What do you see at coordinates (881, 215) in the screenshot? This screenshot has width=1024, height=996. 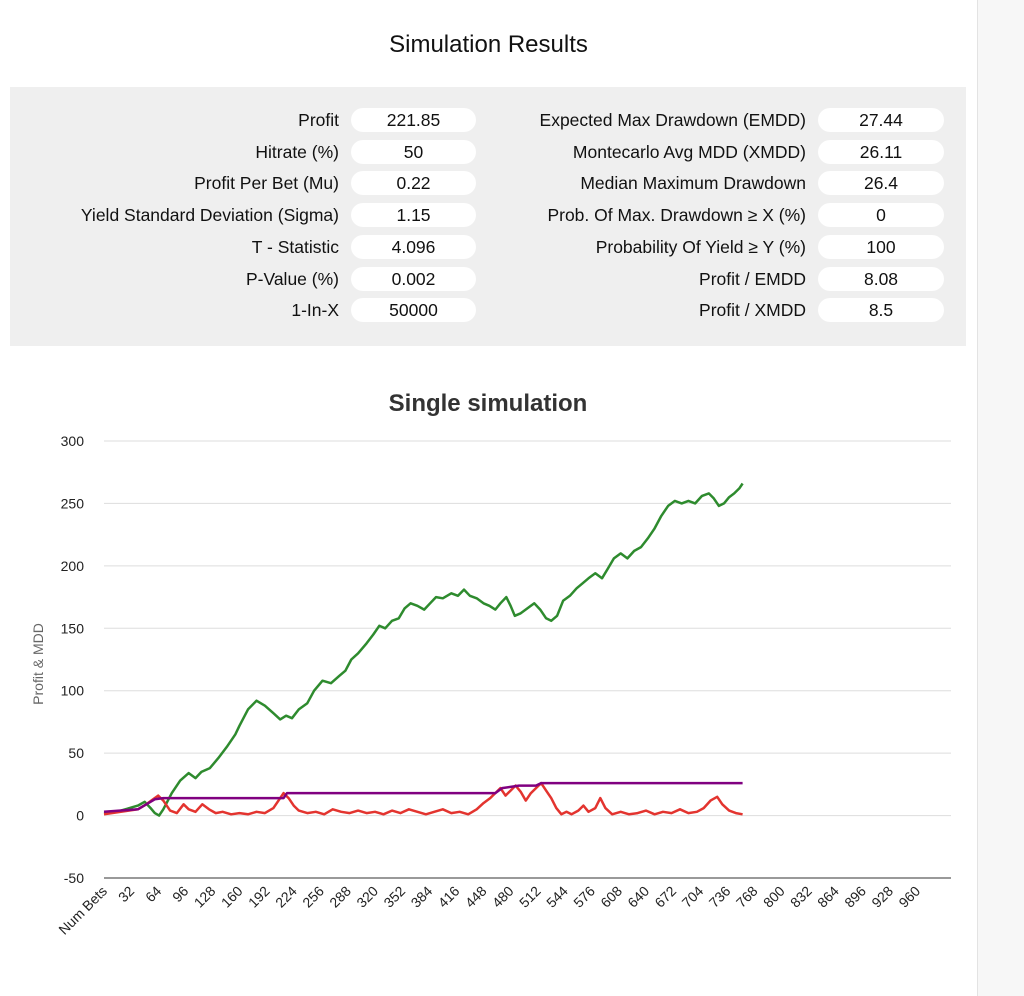 I see `stat-value-right-3: 0` at bounding box center [881, 215].